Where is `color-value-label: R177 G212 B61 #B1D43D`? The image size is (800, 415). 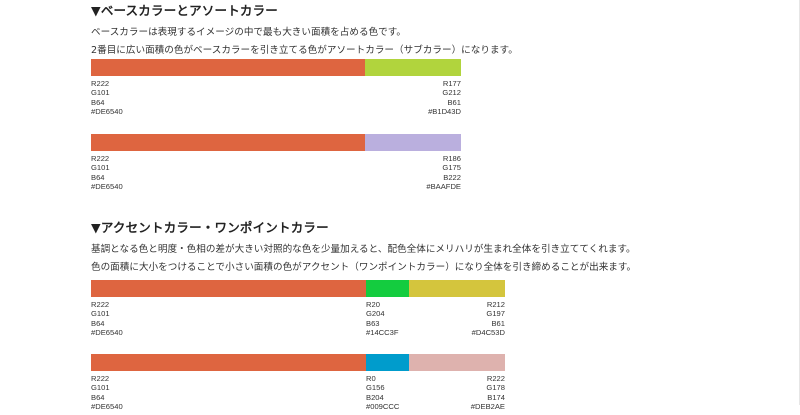
color-value-label: R177 G212 B61 #B1D43D is located at coordinates (444, 97).